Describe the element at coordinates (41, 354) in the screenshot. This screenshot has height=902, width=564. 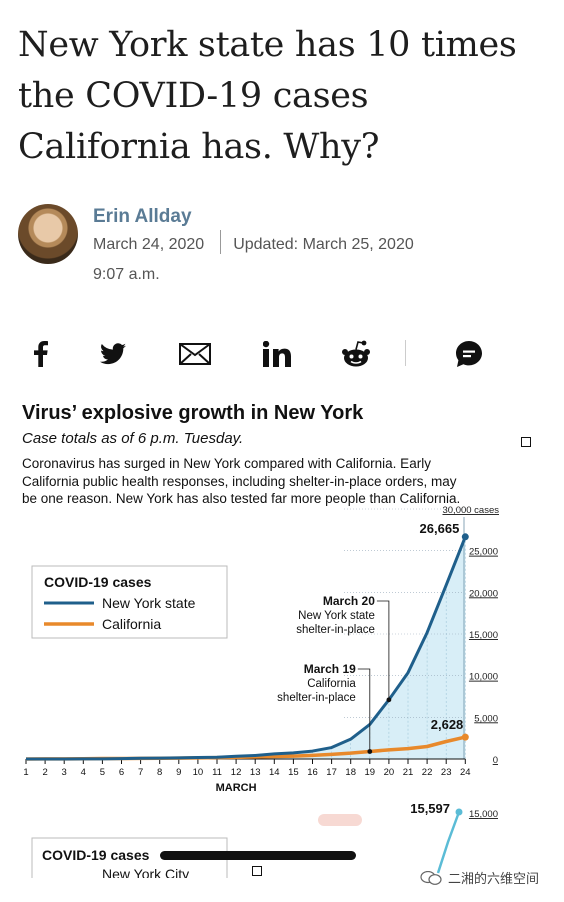
I see `facebook-icon` at that location.